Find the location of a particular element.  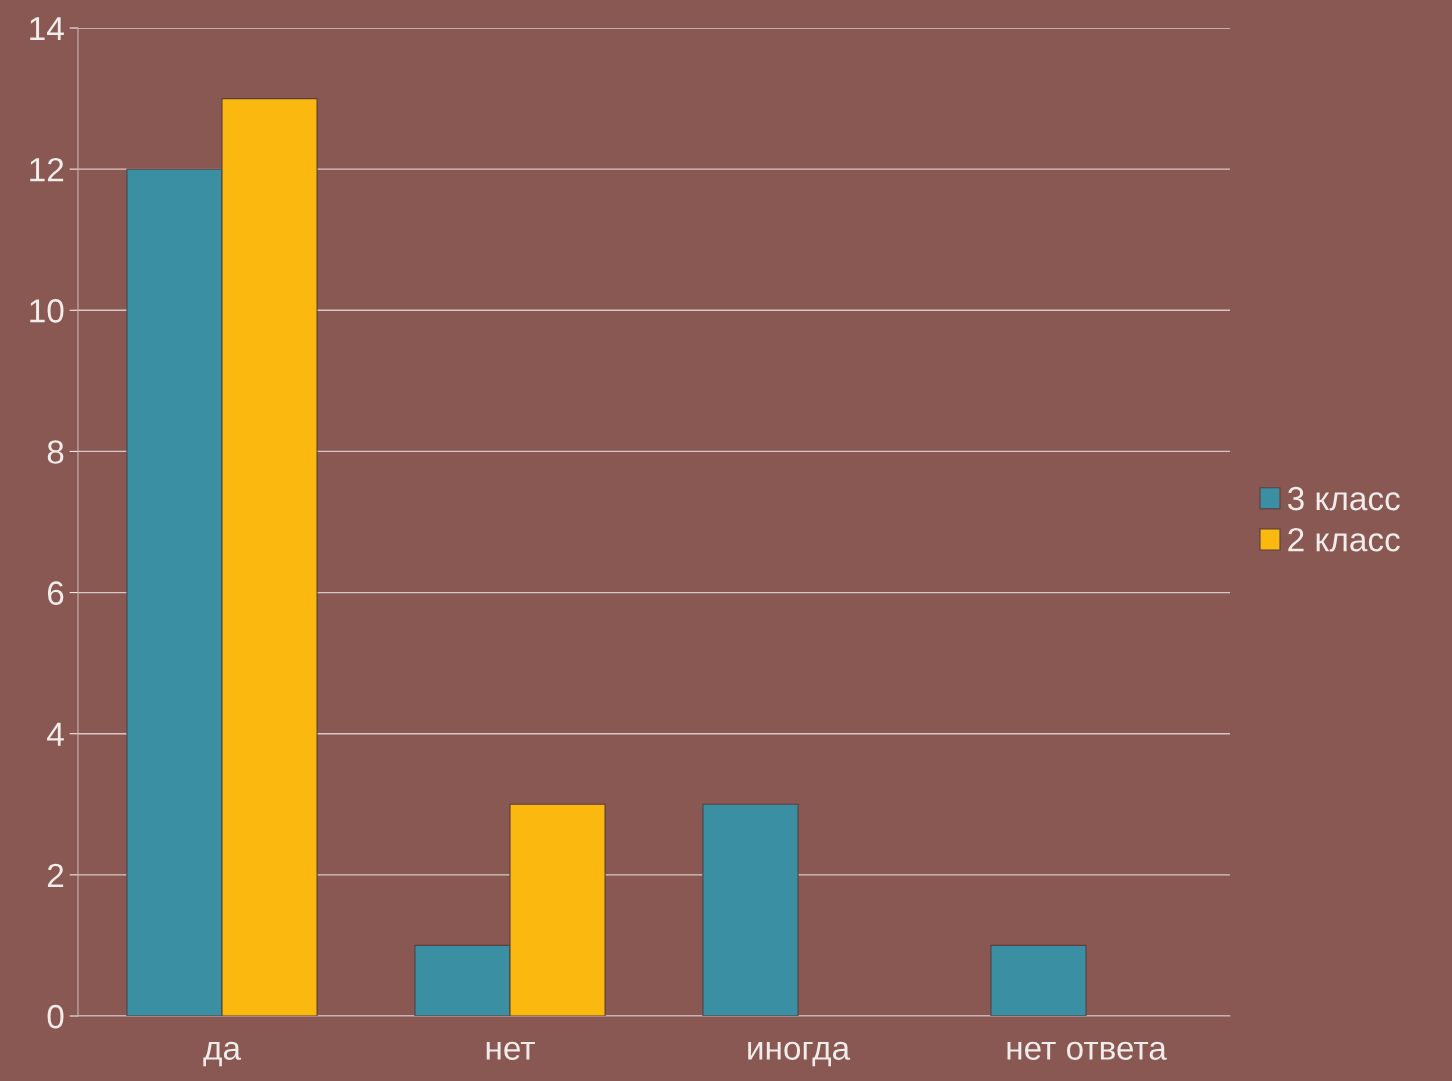

y-tick-label: 14 is located at coordinates (47, 29).